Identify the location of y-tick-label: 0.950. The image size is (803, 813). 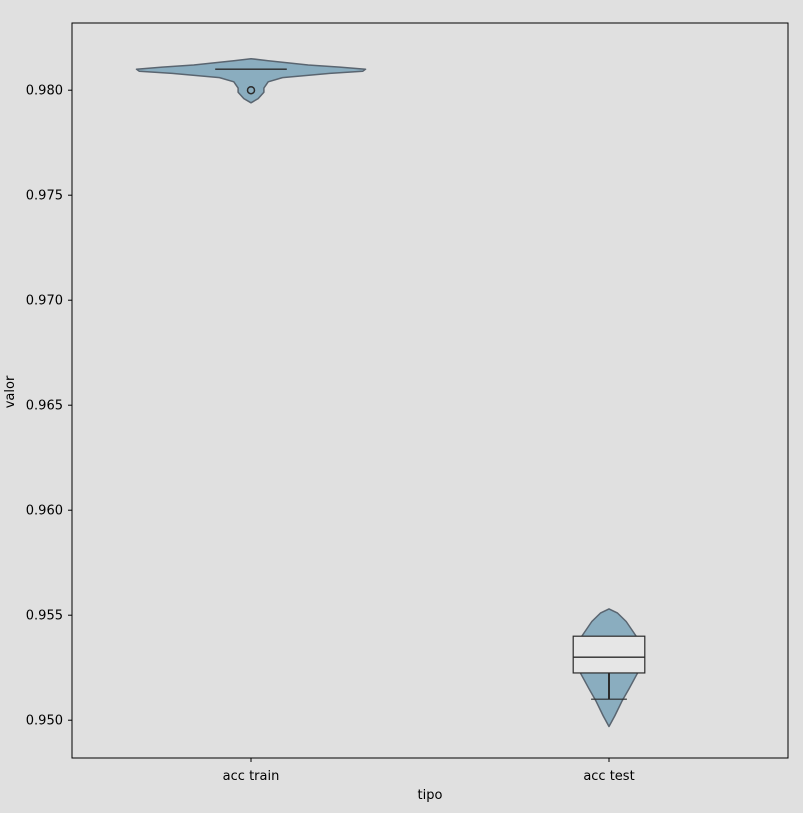
(44, 721).